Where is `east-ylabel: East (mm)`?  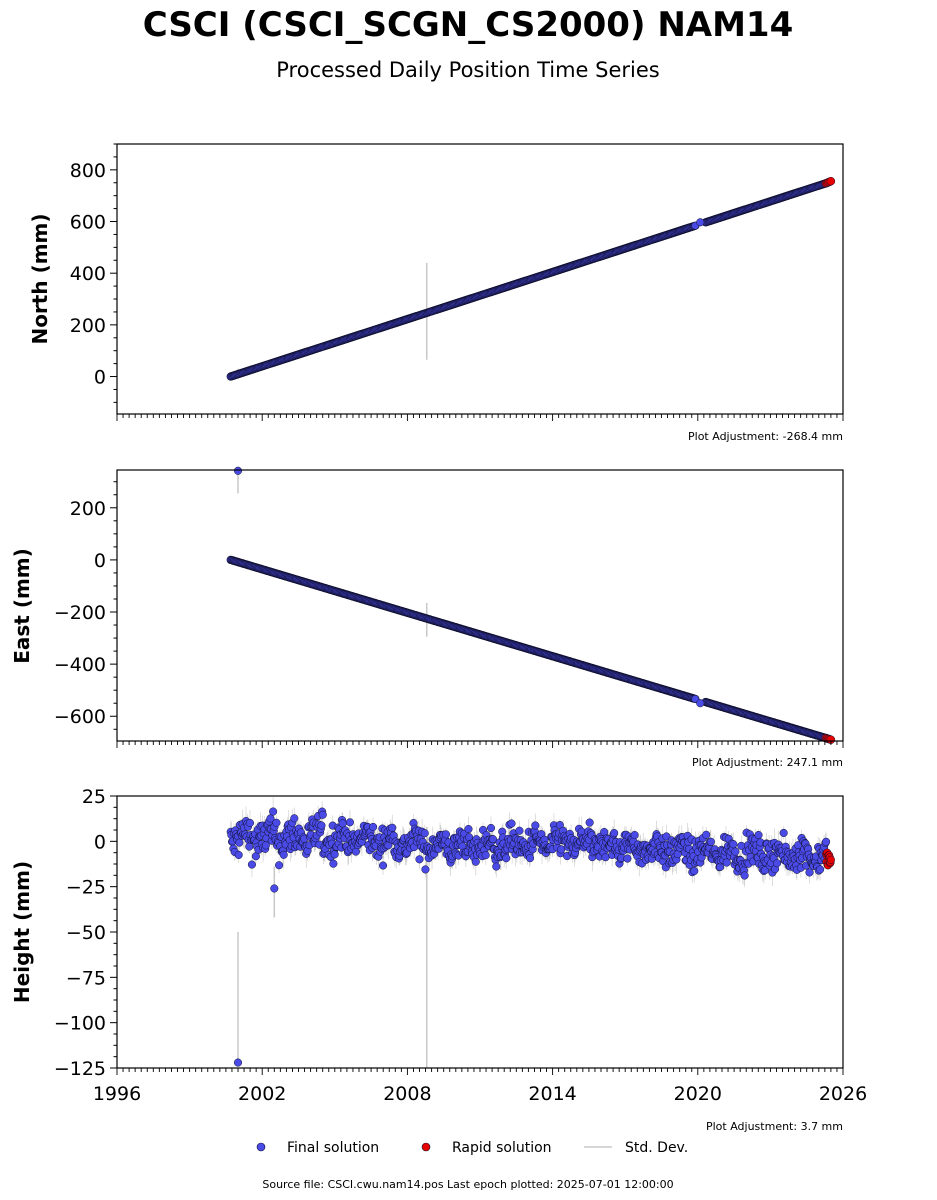 east-ylabel: East (mm) is located at coordinates (22, 606).